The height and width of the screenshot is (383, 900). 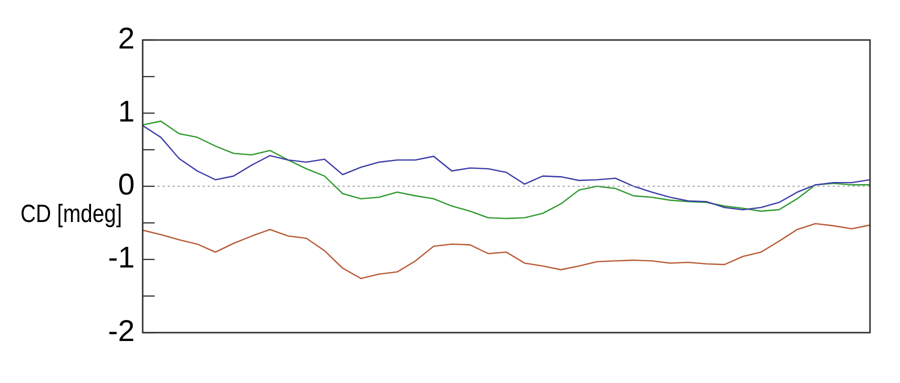 What do you see at coordinates (70, 214) in the screenshot?
I see `y-axis-title: CD [mdeg]` at bounding box center [70, 214].